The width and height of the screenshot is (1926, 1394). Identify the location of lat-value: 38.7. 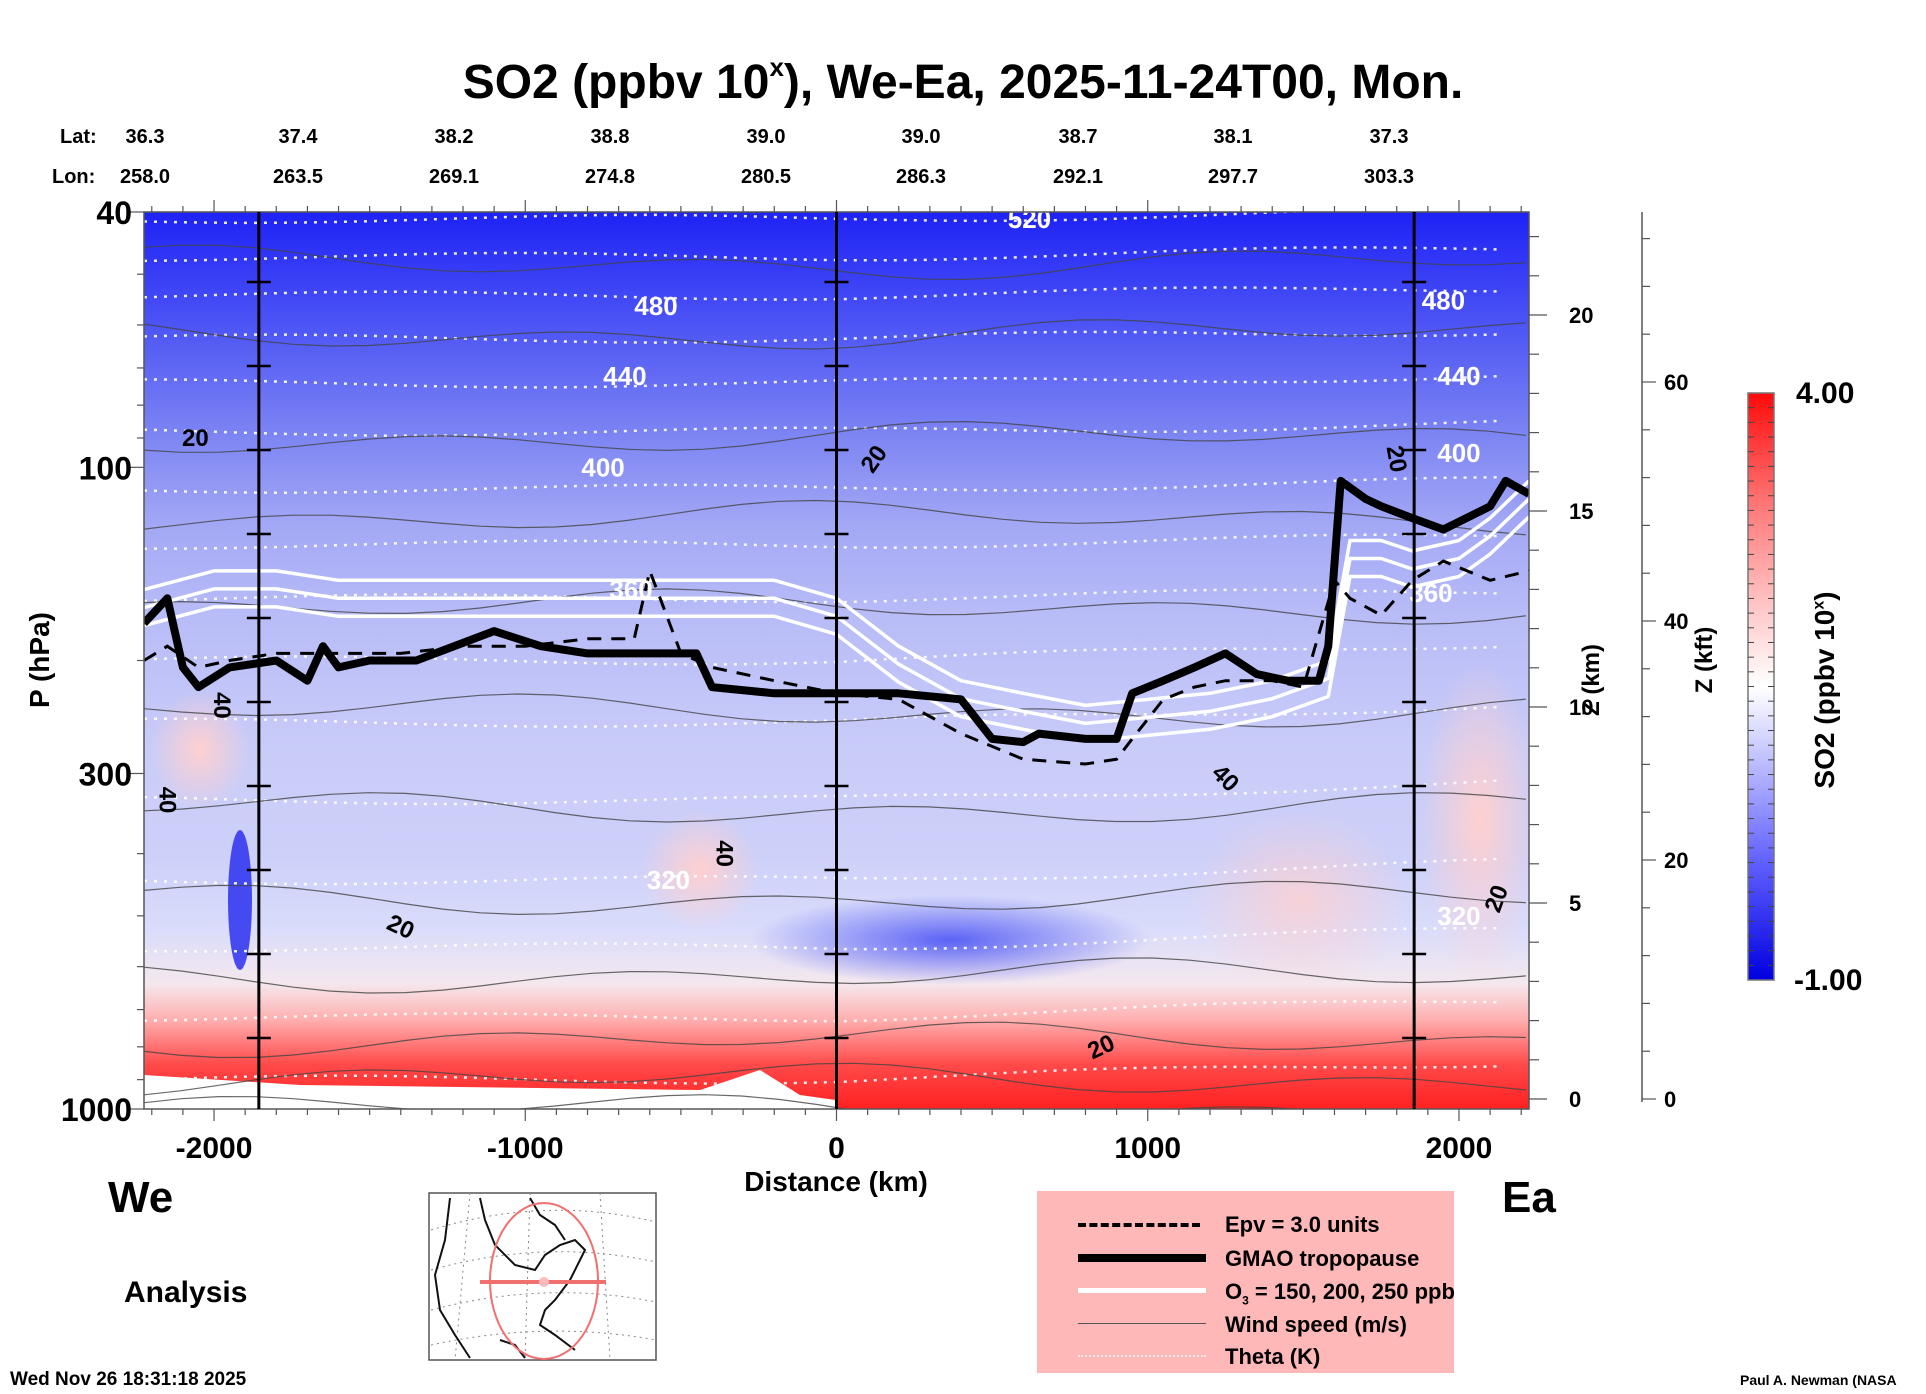
(1078, 137).